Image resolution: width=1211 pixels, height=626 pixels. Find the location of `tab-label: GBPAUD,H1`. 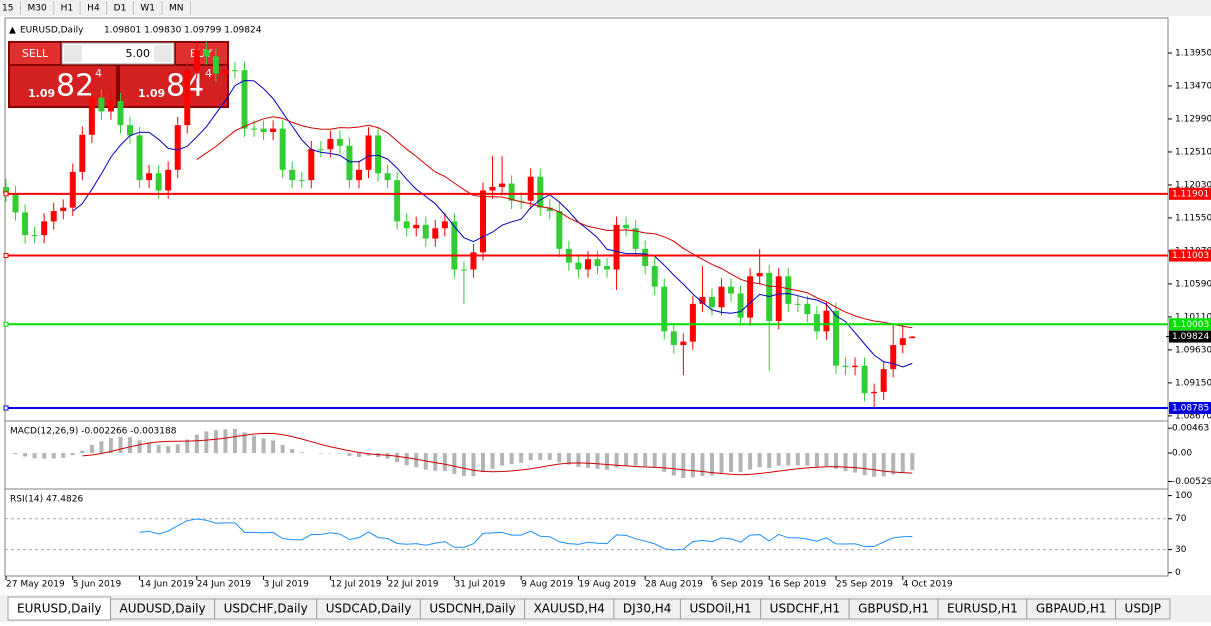

tab-label: GBPAUD,H1 is located at coordinates (1071, 609).